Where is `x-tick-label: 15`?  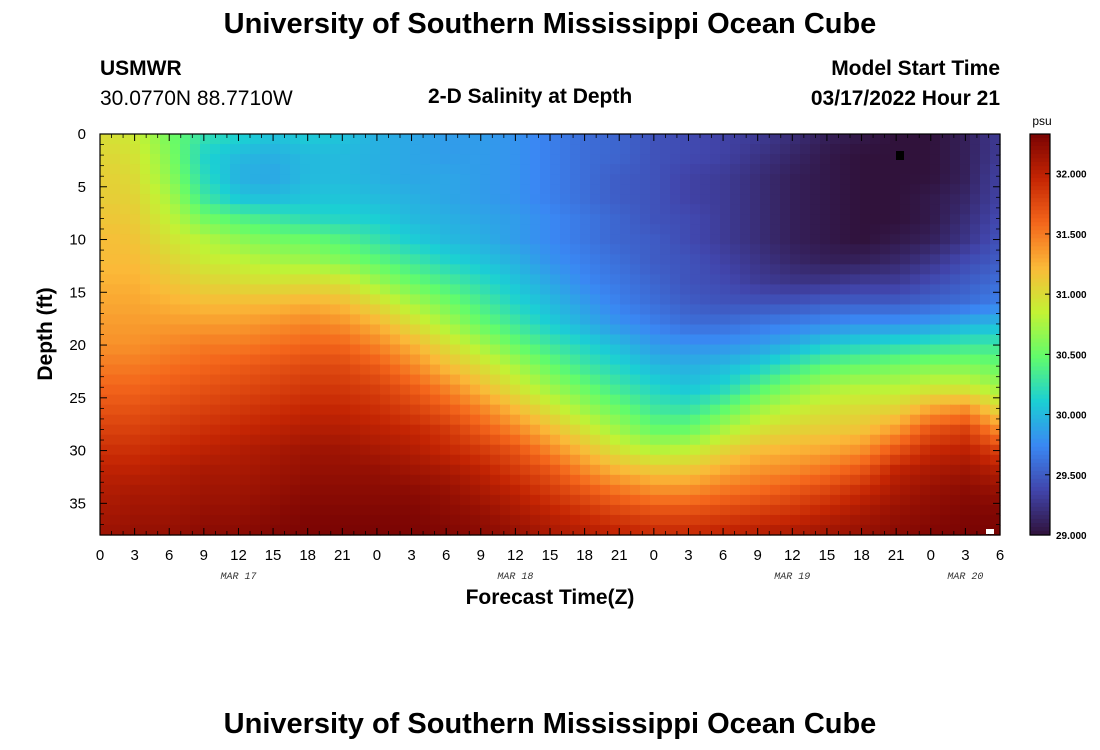 x-tick-label: 15 is located at coordinates (550, 555).